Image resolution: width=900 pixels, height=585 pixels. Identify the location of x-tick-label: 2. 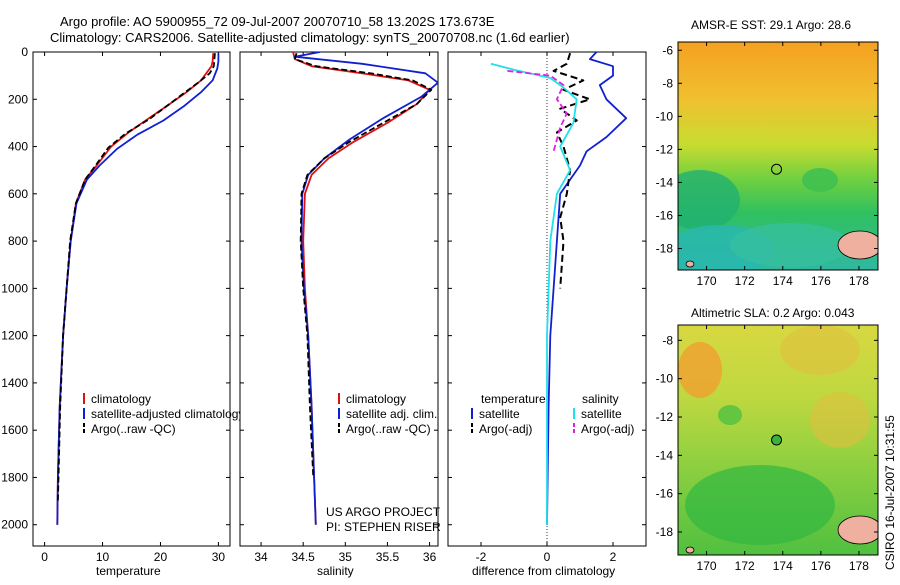
(613, 557).